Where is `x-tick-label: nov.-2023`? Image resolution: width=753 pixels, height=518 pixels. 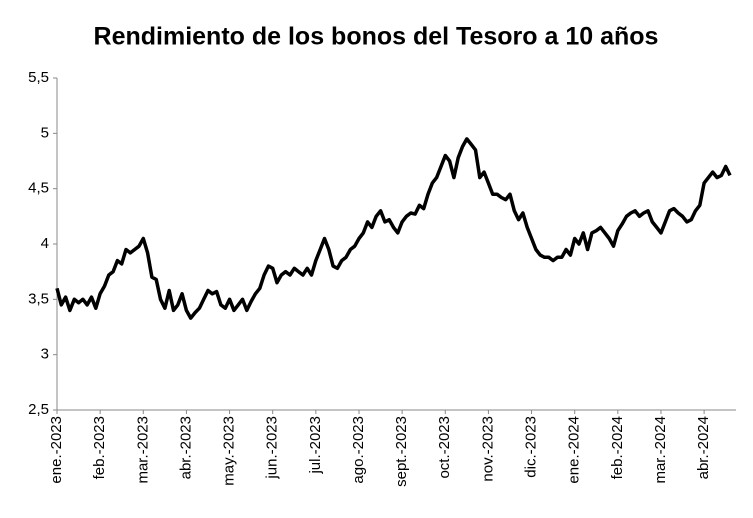
x-tick-label: nov.-2023 is located at coordinates (487, 449).